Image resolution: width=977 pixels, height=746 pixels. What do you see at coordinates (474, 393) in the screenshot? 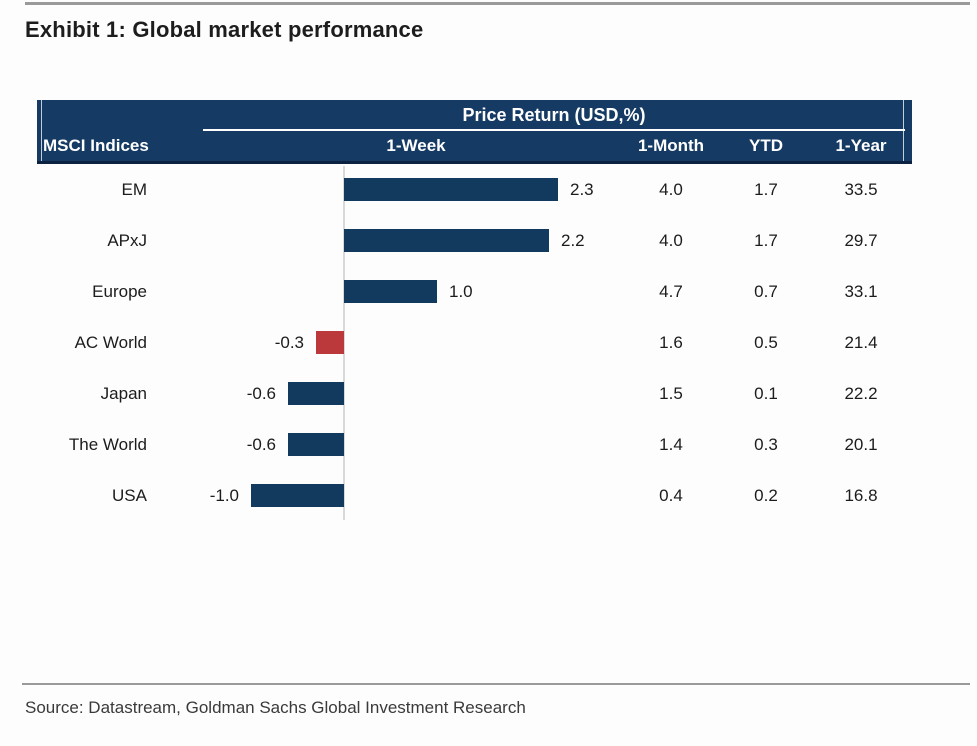
I see `table-row: Japan -0.6 1.5 0.1 22.2` at bounding box center [474, 393].